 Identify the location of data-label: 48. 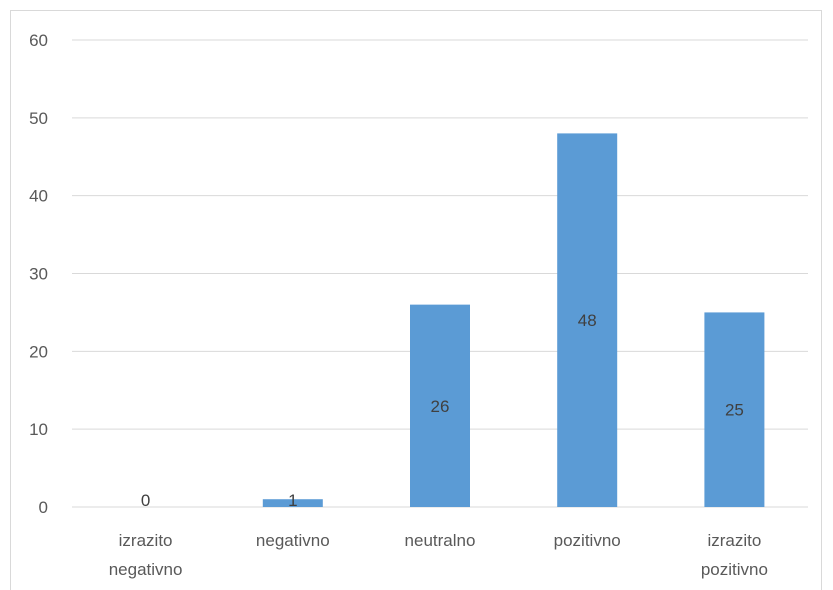
(587, 320).